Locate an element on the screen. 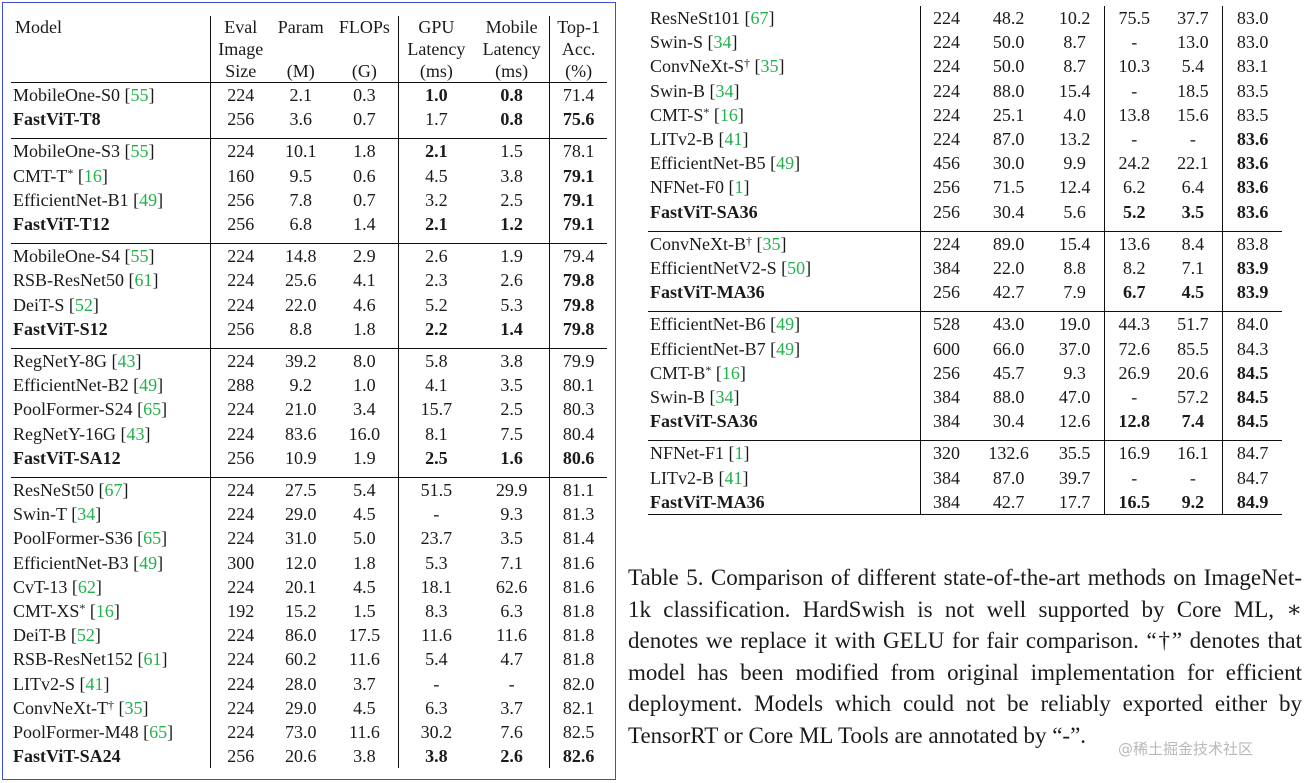 This screenshot has width=1308, height=783. param-cell: 86.0 is located at coordinates (301, 635).